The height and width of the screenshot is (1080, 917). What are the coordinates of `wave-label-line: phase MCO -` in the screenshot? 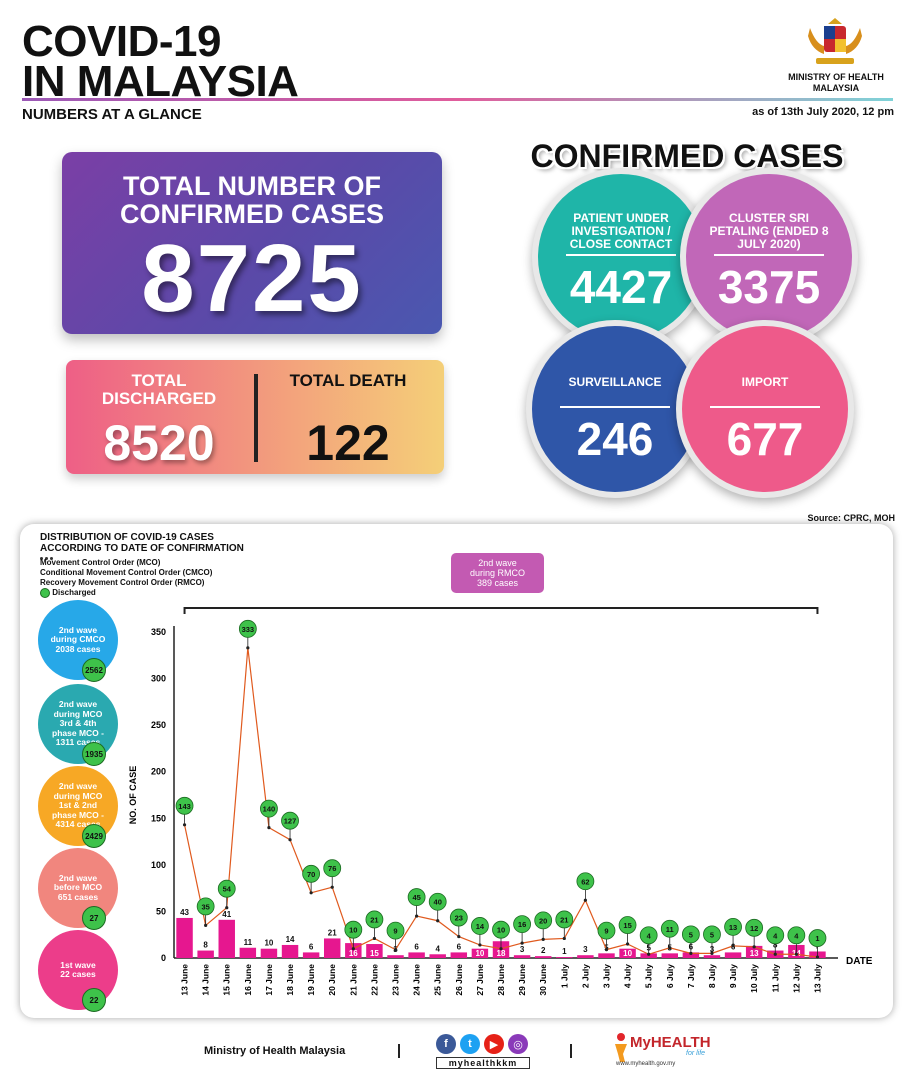 It's located at (78, 732).